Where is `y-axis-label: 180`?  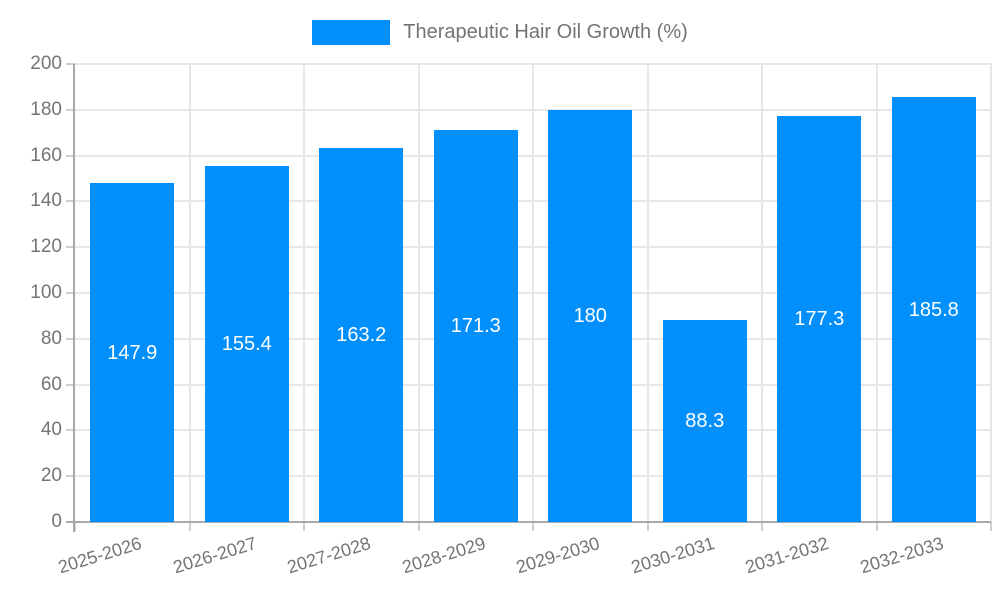 y-axis-label: 180 is located at coordinates (46, 109).